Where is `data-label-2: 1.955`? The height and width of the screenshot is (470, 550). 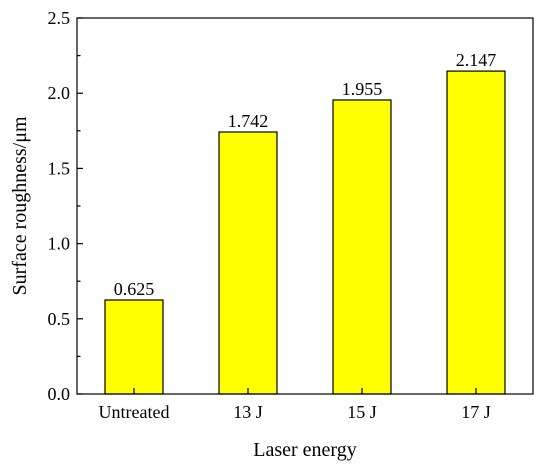 data-label-2: 1.955 is located at coordinates (362, 89).